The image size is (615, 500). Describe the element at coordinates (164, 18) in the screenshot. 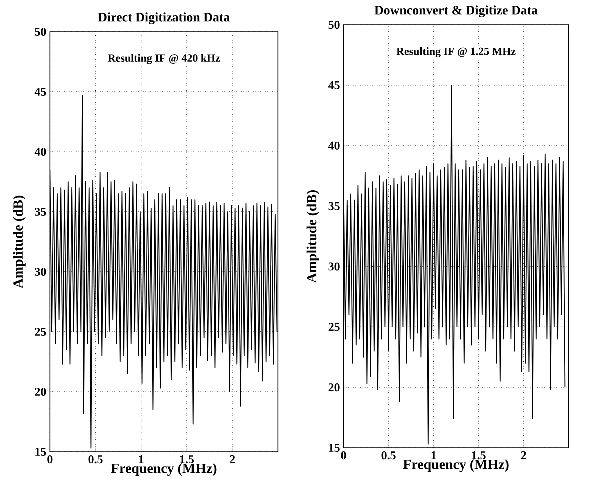

I see `chart-title: Direct Digitization Data` at that location.